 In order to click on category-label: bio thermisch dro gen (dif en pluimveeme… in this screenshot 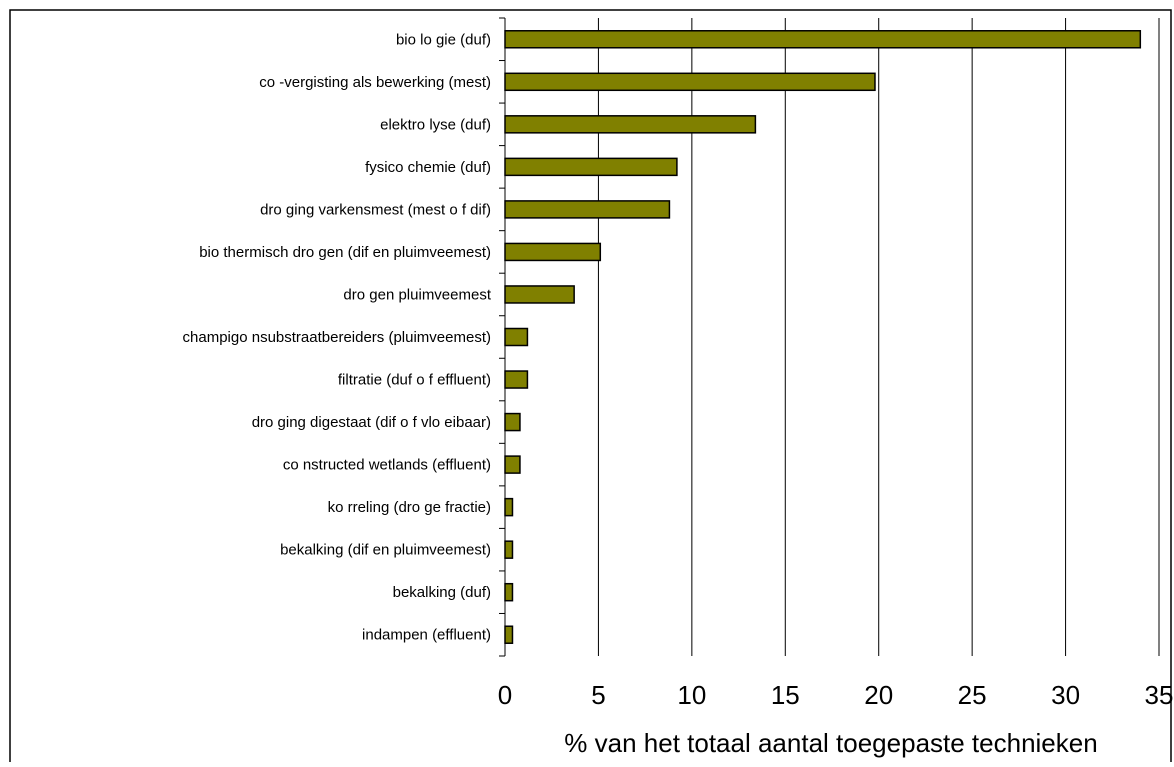, I will do `click(345, 252)`.